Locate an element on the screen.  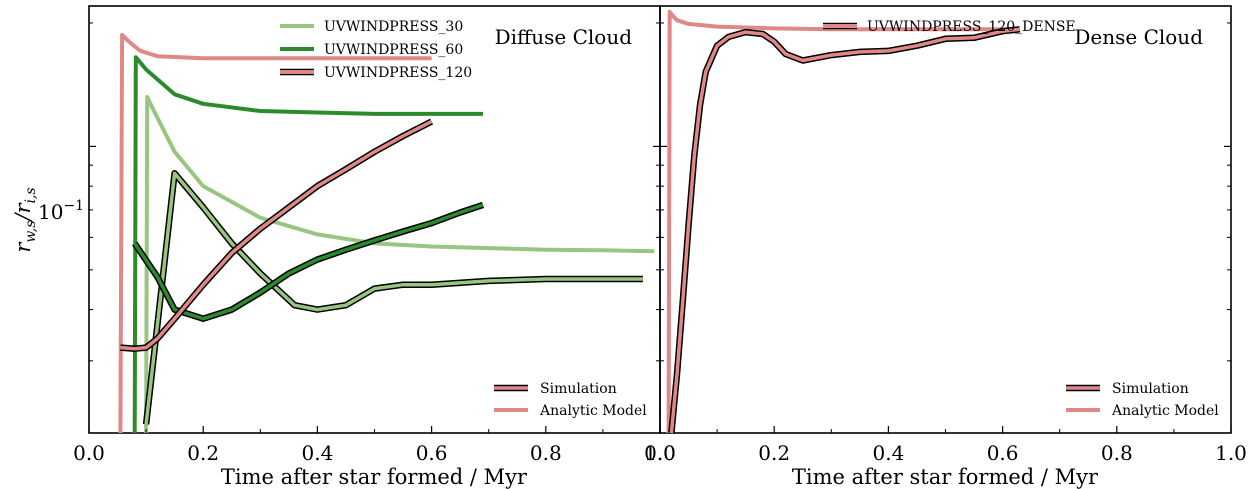
x-tick-label-right: 0.4 is located at coordinates (888, 453).